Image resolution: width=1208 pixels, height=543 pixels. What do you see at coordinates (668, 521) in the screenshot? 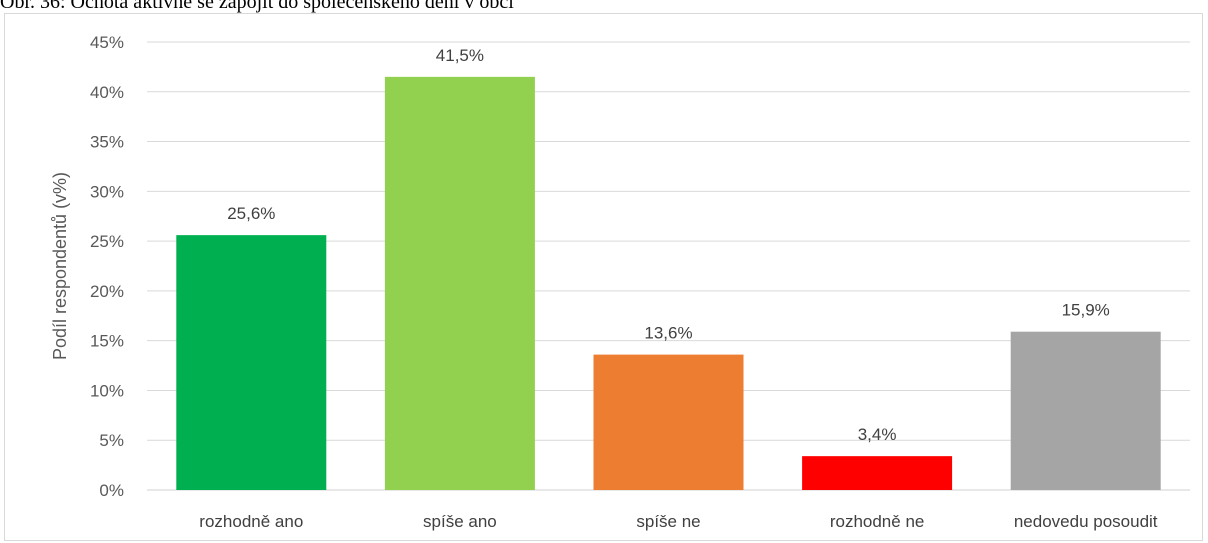
I see `x-category-label: spíše ne` at bounding box center [668, 521].